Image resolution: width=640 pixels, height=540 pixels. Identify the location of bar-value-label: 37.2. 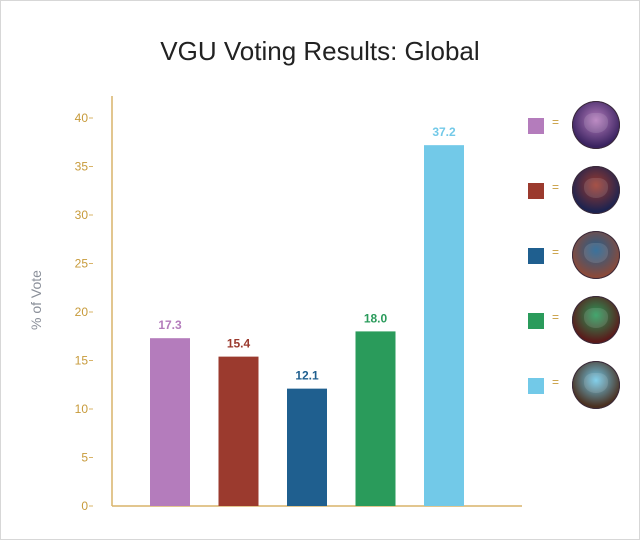
(444, 132).